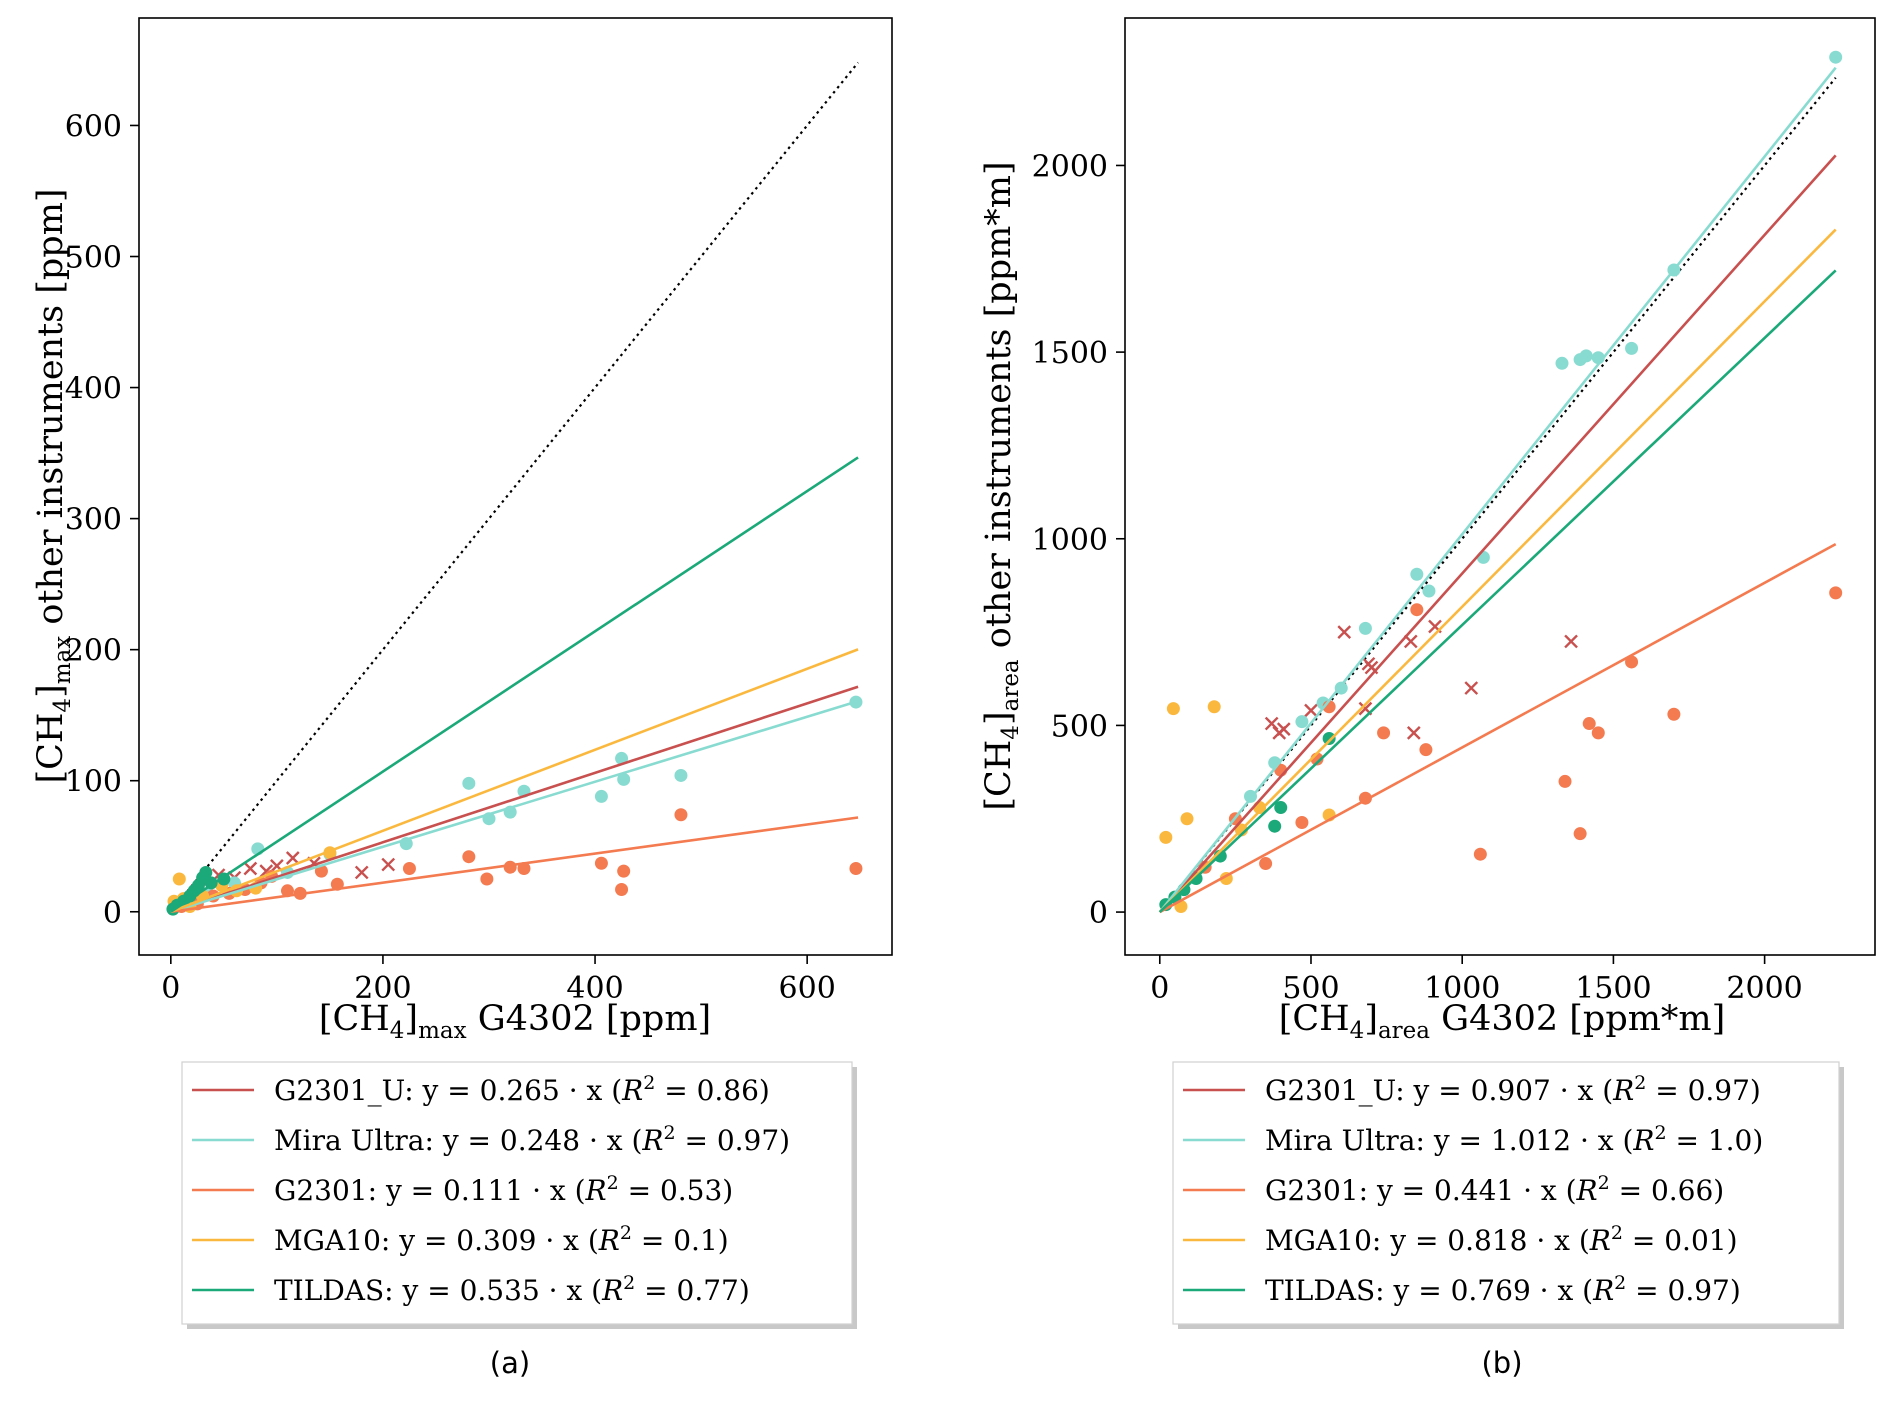 The image size is (1892, 1406). I want to click on legend-entry: G2301: y = 0.441 · x (R2 = 0.66), so click(1494, 1189).